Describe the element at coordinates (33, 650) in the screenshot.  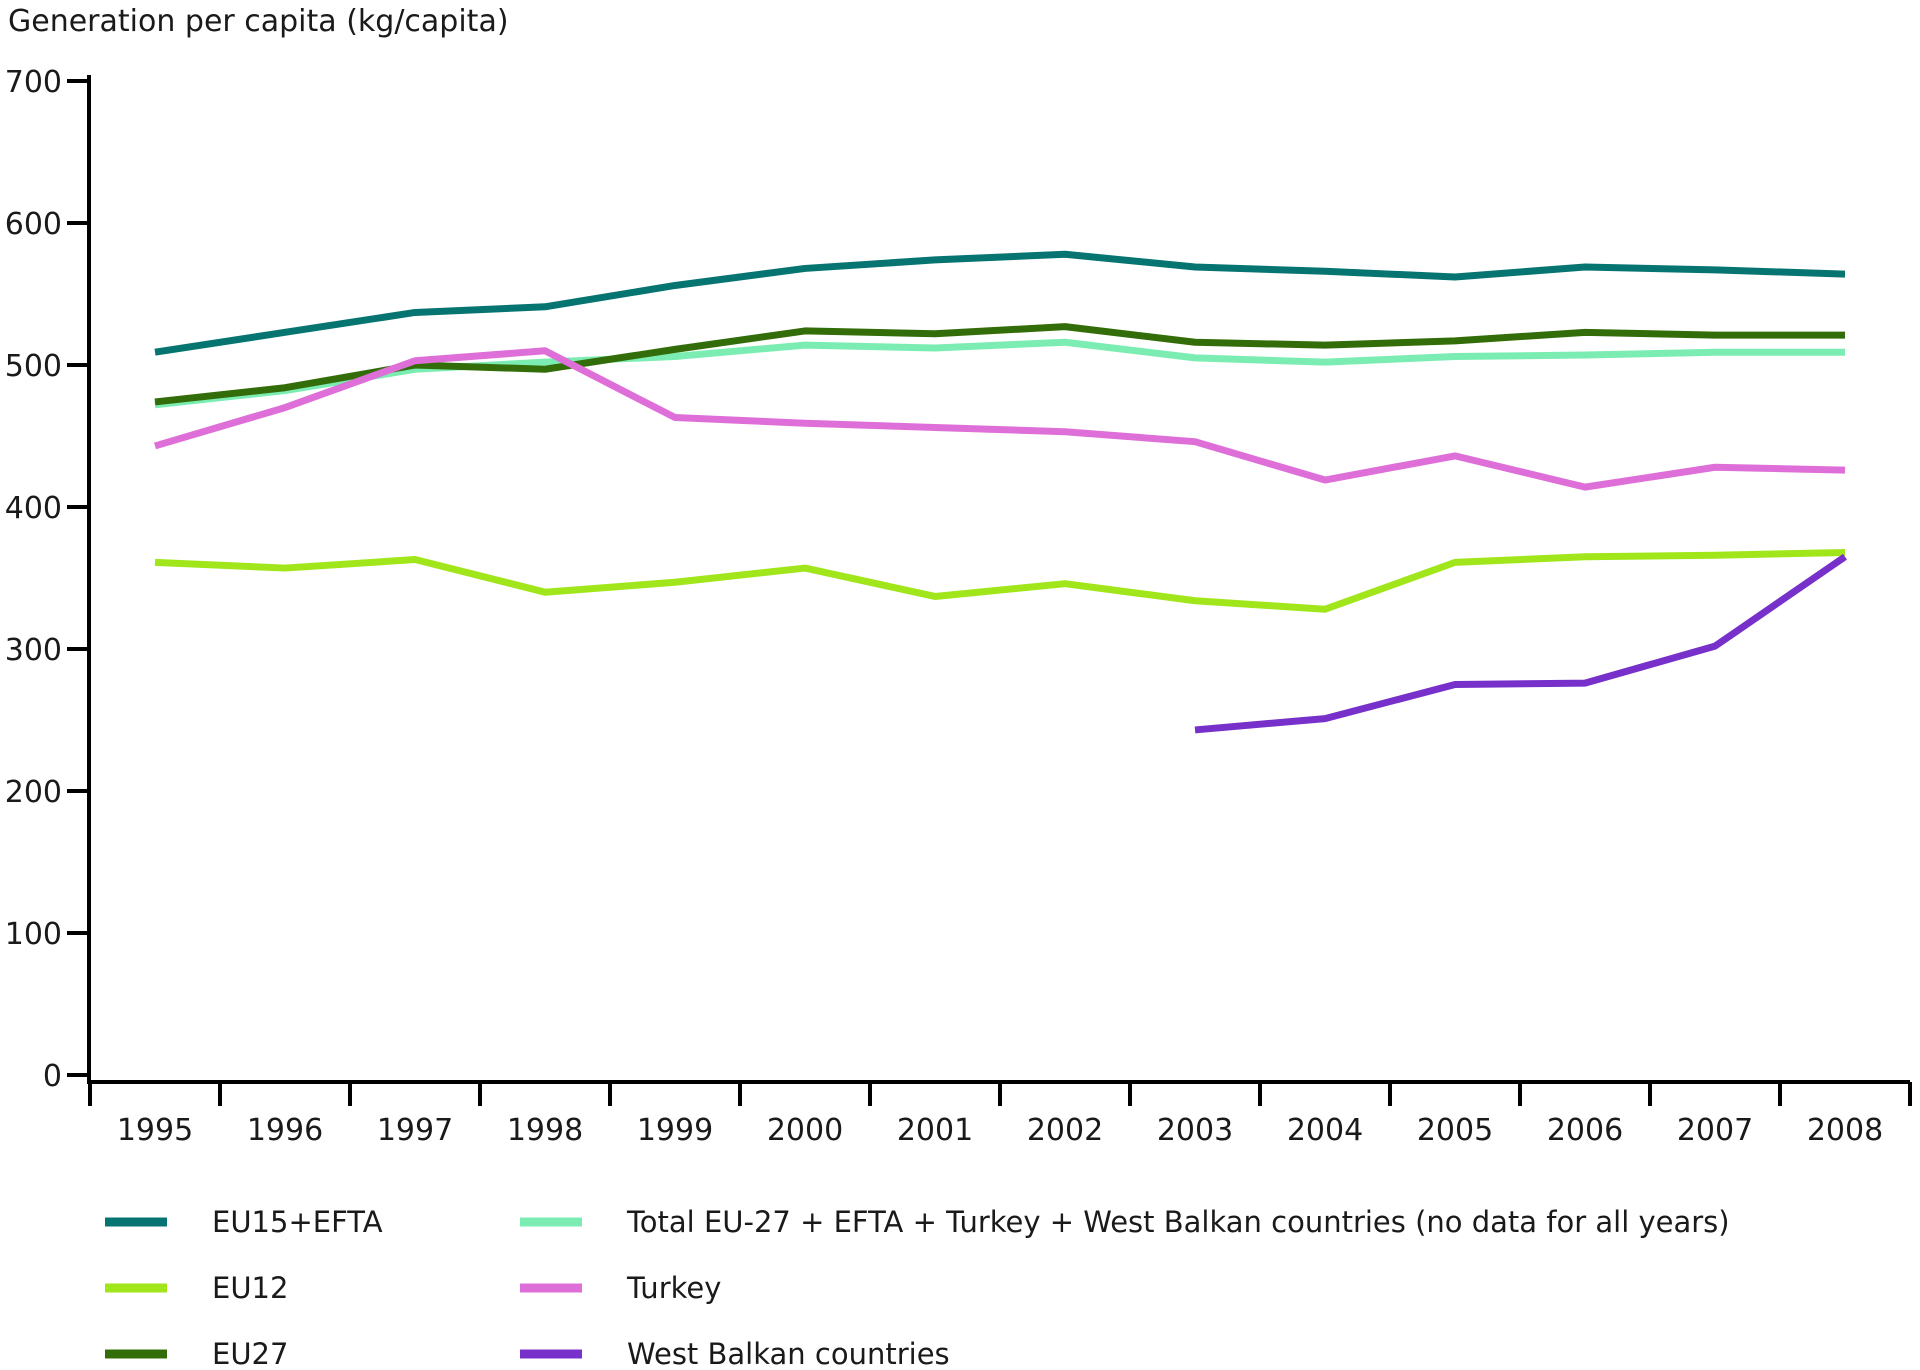
I see `y-tick-label: 300` at that location.